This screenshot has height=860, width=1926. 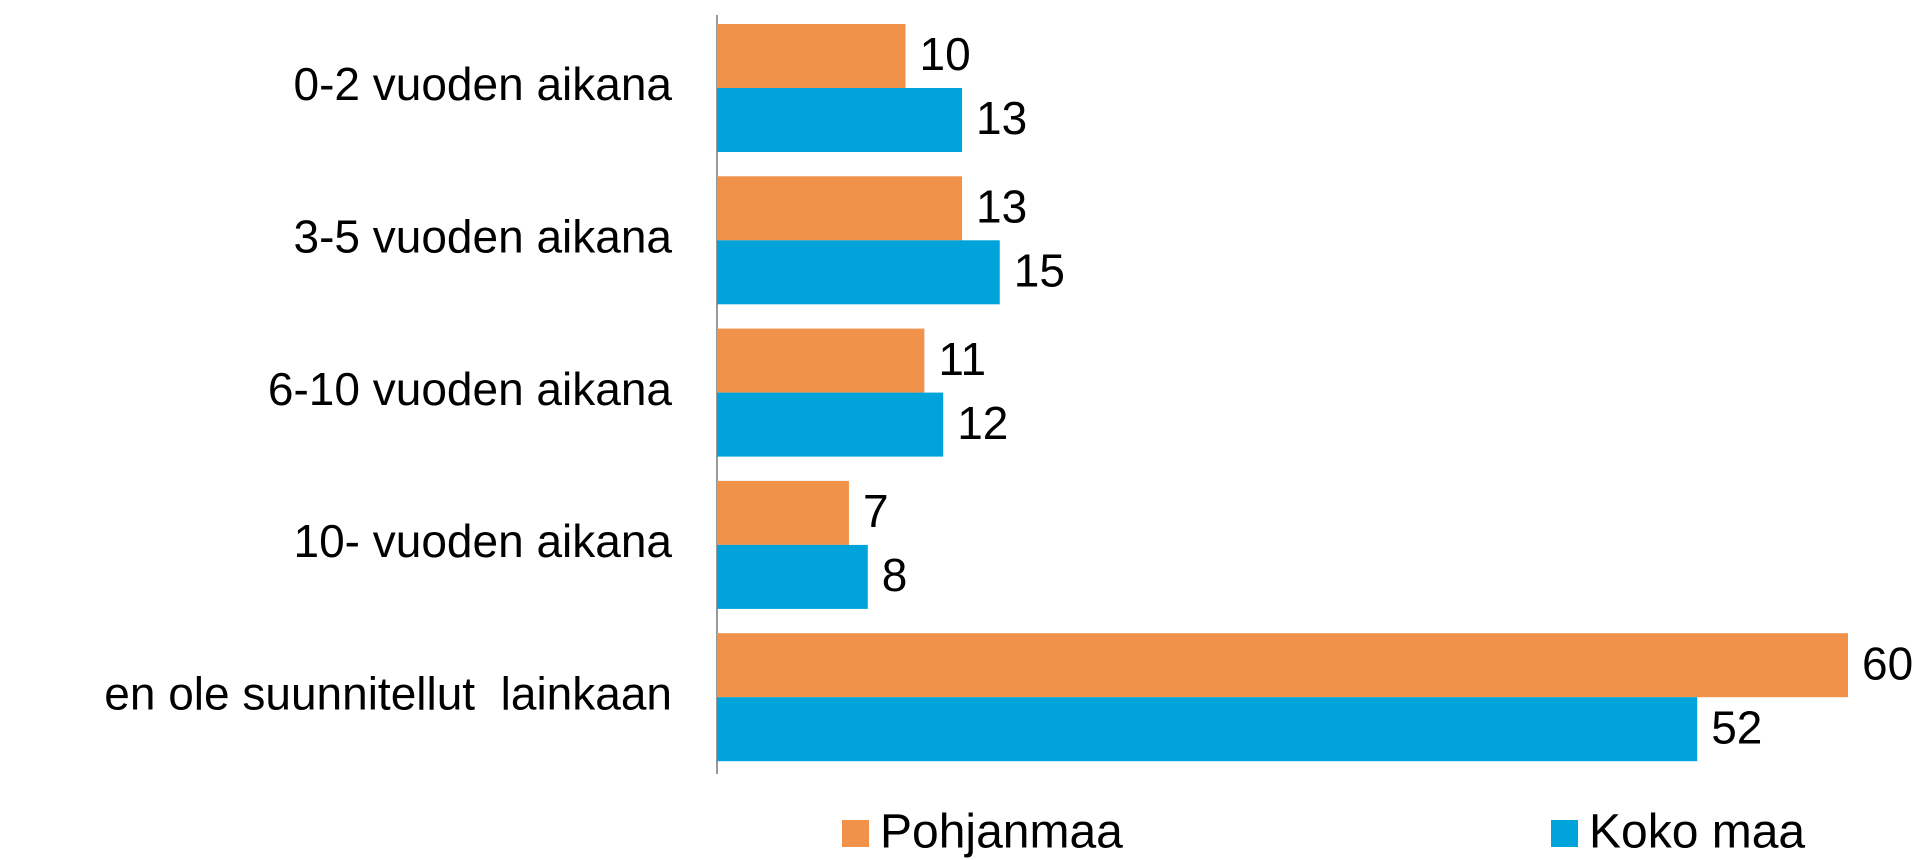 What do you see at coordinates (945, 54) in the screenshot?
I see `data-label: 10` at bounding box center [945, 54].